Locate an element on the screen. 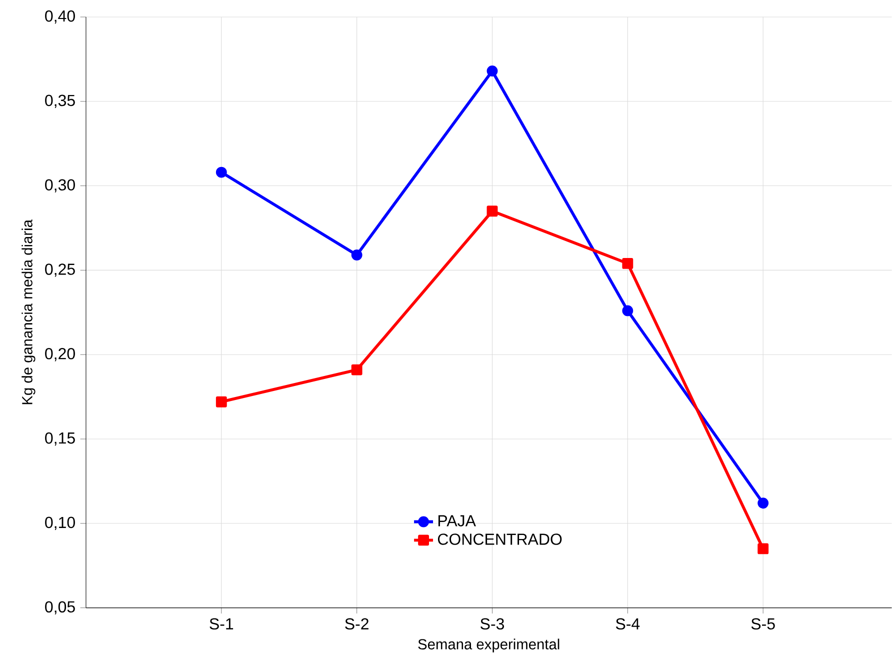 The width and height of the screenshot is (892, 670). y-tick-label: 0,30 is located at coordinates (60, 186).